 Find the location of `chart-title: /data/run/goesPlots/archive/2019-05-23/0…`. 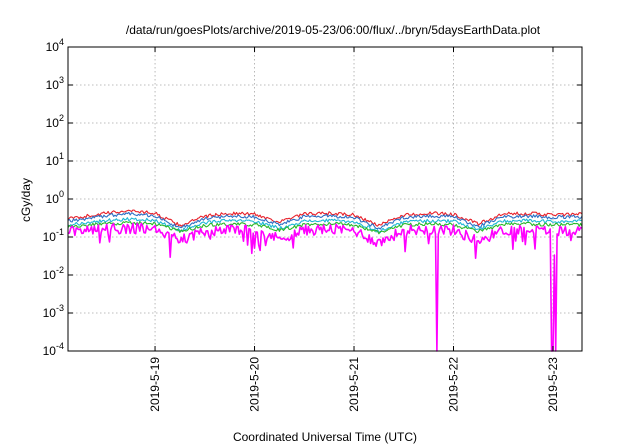

chart-title: /data/run/goesPlots/archive/2019-05-23/0… is located at coordinates (333, 30).